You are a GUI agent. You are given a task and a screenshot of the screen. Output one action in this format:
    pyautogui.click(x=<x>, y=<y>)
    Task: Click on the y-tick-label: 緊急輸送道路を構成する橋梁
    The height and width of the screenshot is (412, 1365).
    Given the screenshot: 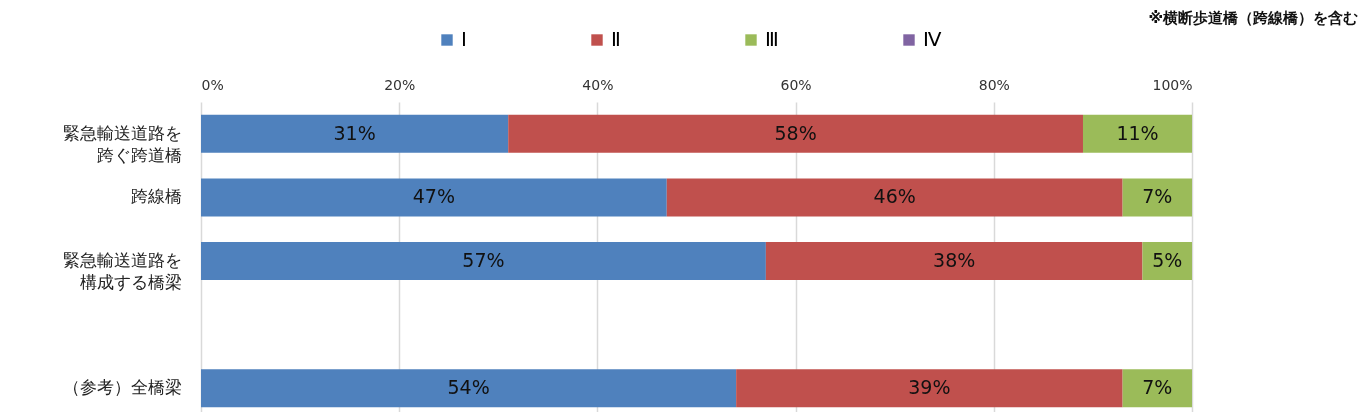 What is the action you would take?
    pyautogui.click(x=122, y=271)
    